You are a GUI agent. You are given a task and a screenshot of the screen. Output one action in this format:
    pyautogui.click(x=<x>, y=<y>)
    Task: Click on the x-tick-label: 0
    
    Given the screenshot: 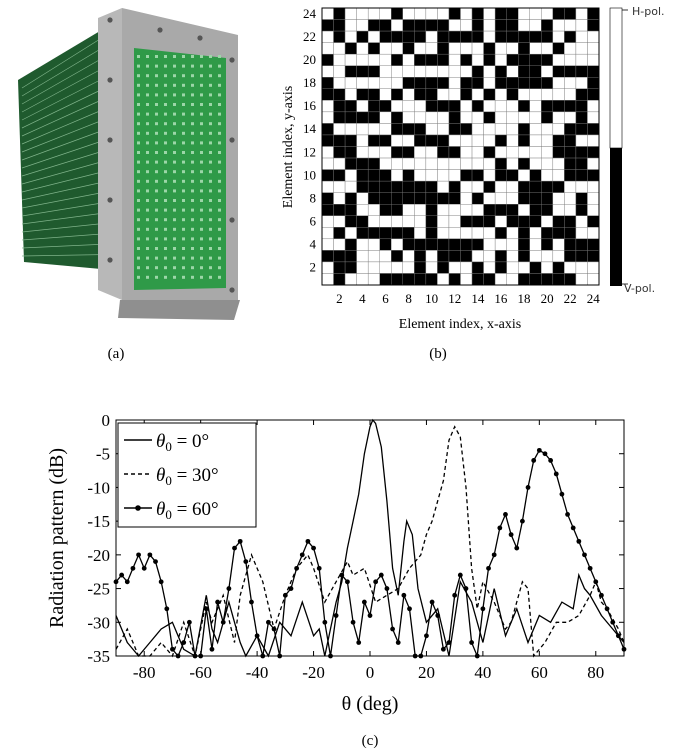 What is the action you would take?
    pyautogui.click(x=370, y=672)
    